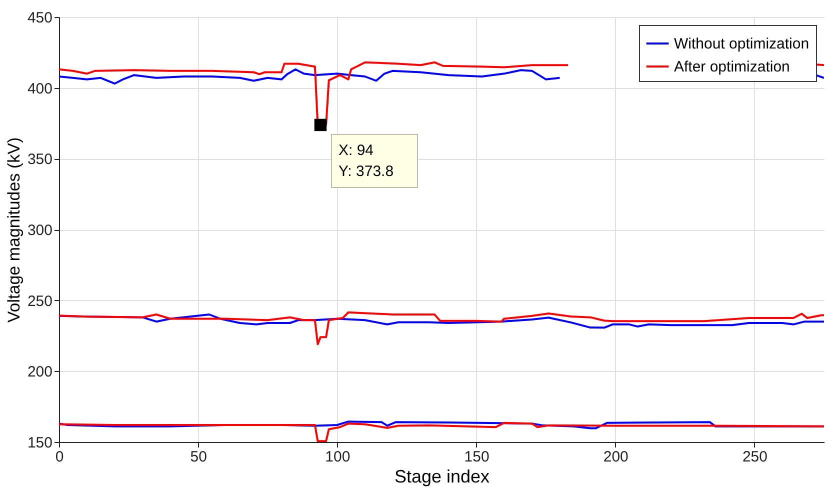  What do you see at coordinates (39, 372) in the screenshot?
I see `y-tick-label: 200` at bounding box center [39, 372].